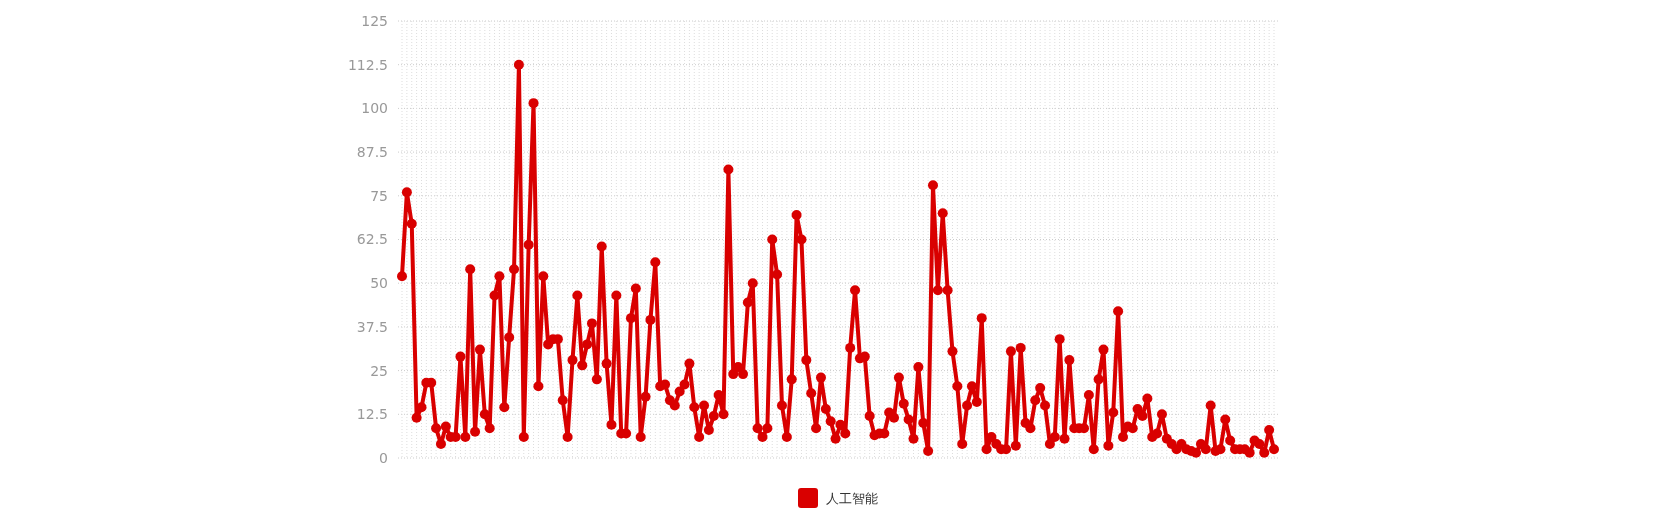 This screenshot has width=1657, height=526. I want to click on y-tick-label: 62.5, so click(372, 239).